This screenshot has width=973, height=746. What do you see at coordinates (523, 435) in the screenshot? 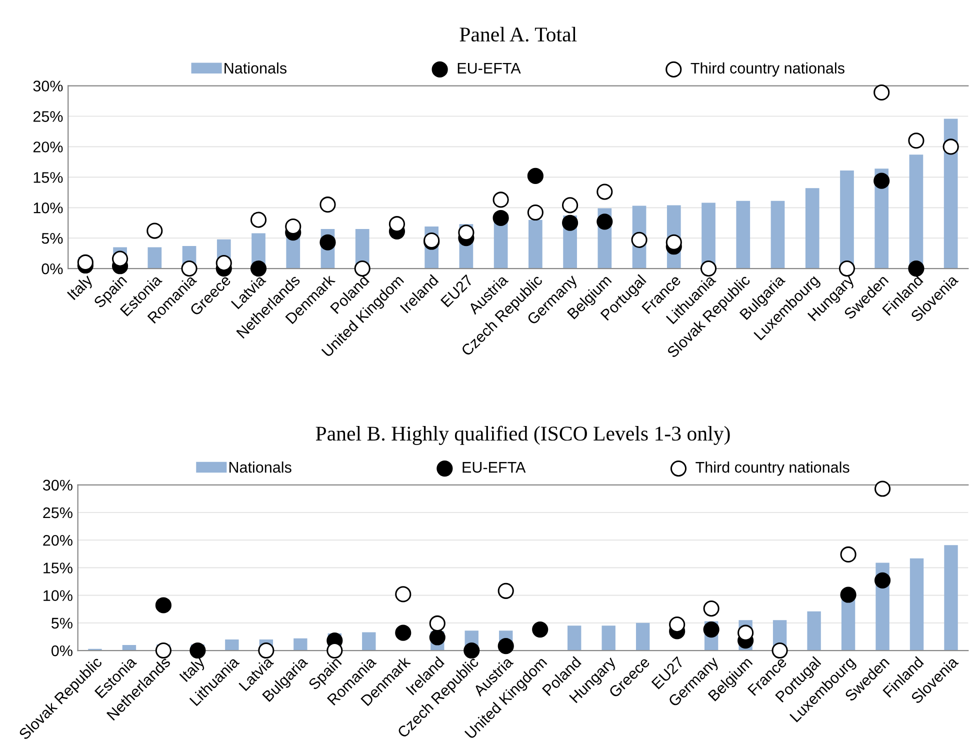
I see `chart-title: Panel B. Highly qualified (ISCO Levels 1-3 only)` at bounding box center [523, 435].